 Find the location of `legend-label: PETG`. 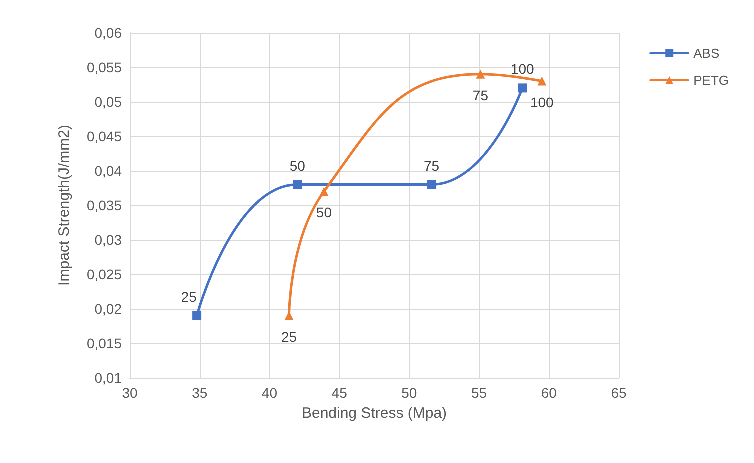

legend-label: PETG is located at coordinates (712, 80).